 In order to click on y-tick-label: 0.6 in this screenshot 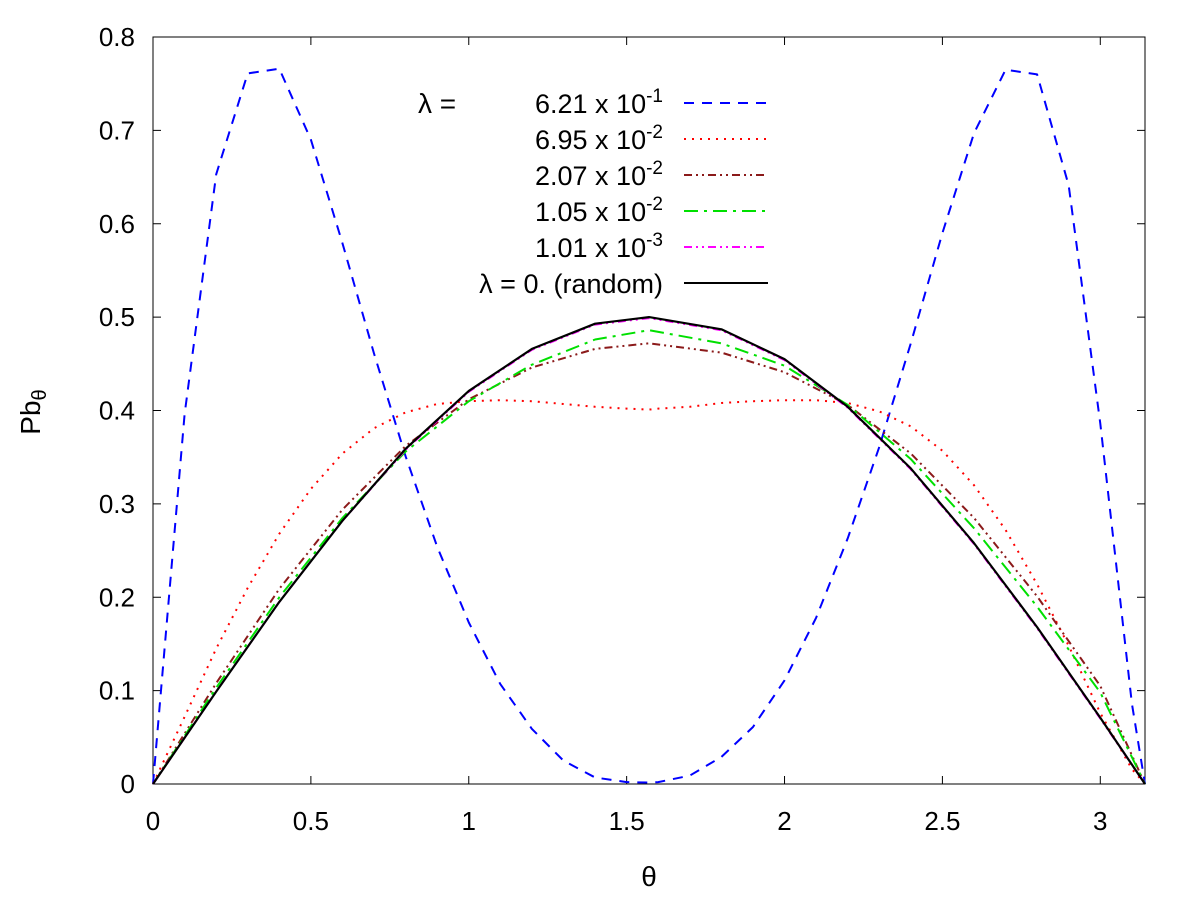, I will do `click(117, 224)`.